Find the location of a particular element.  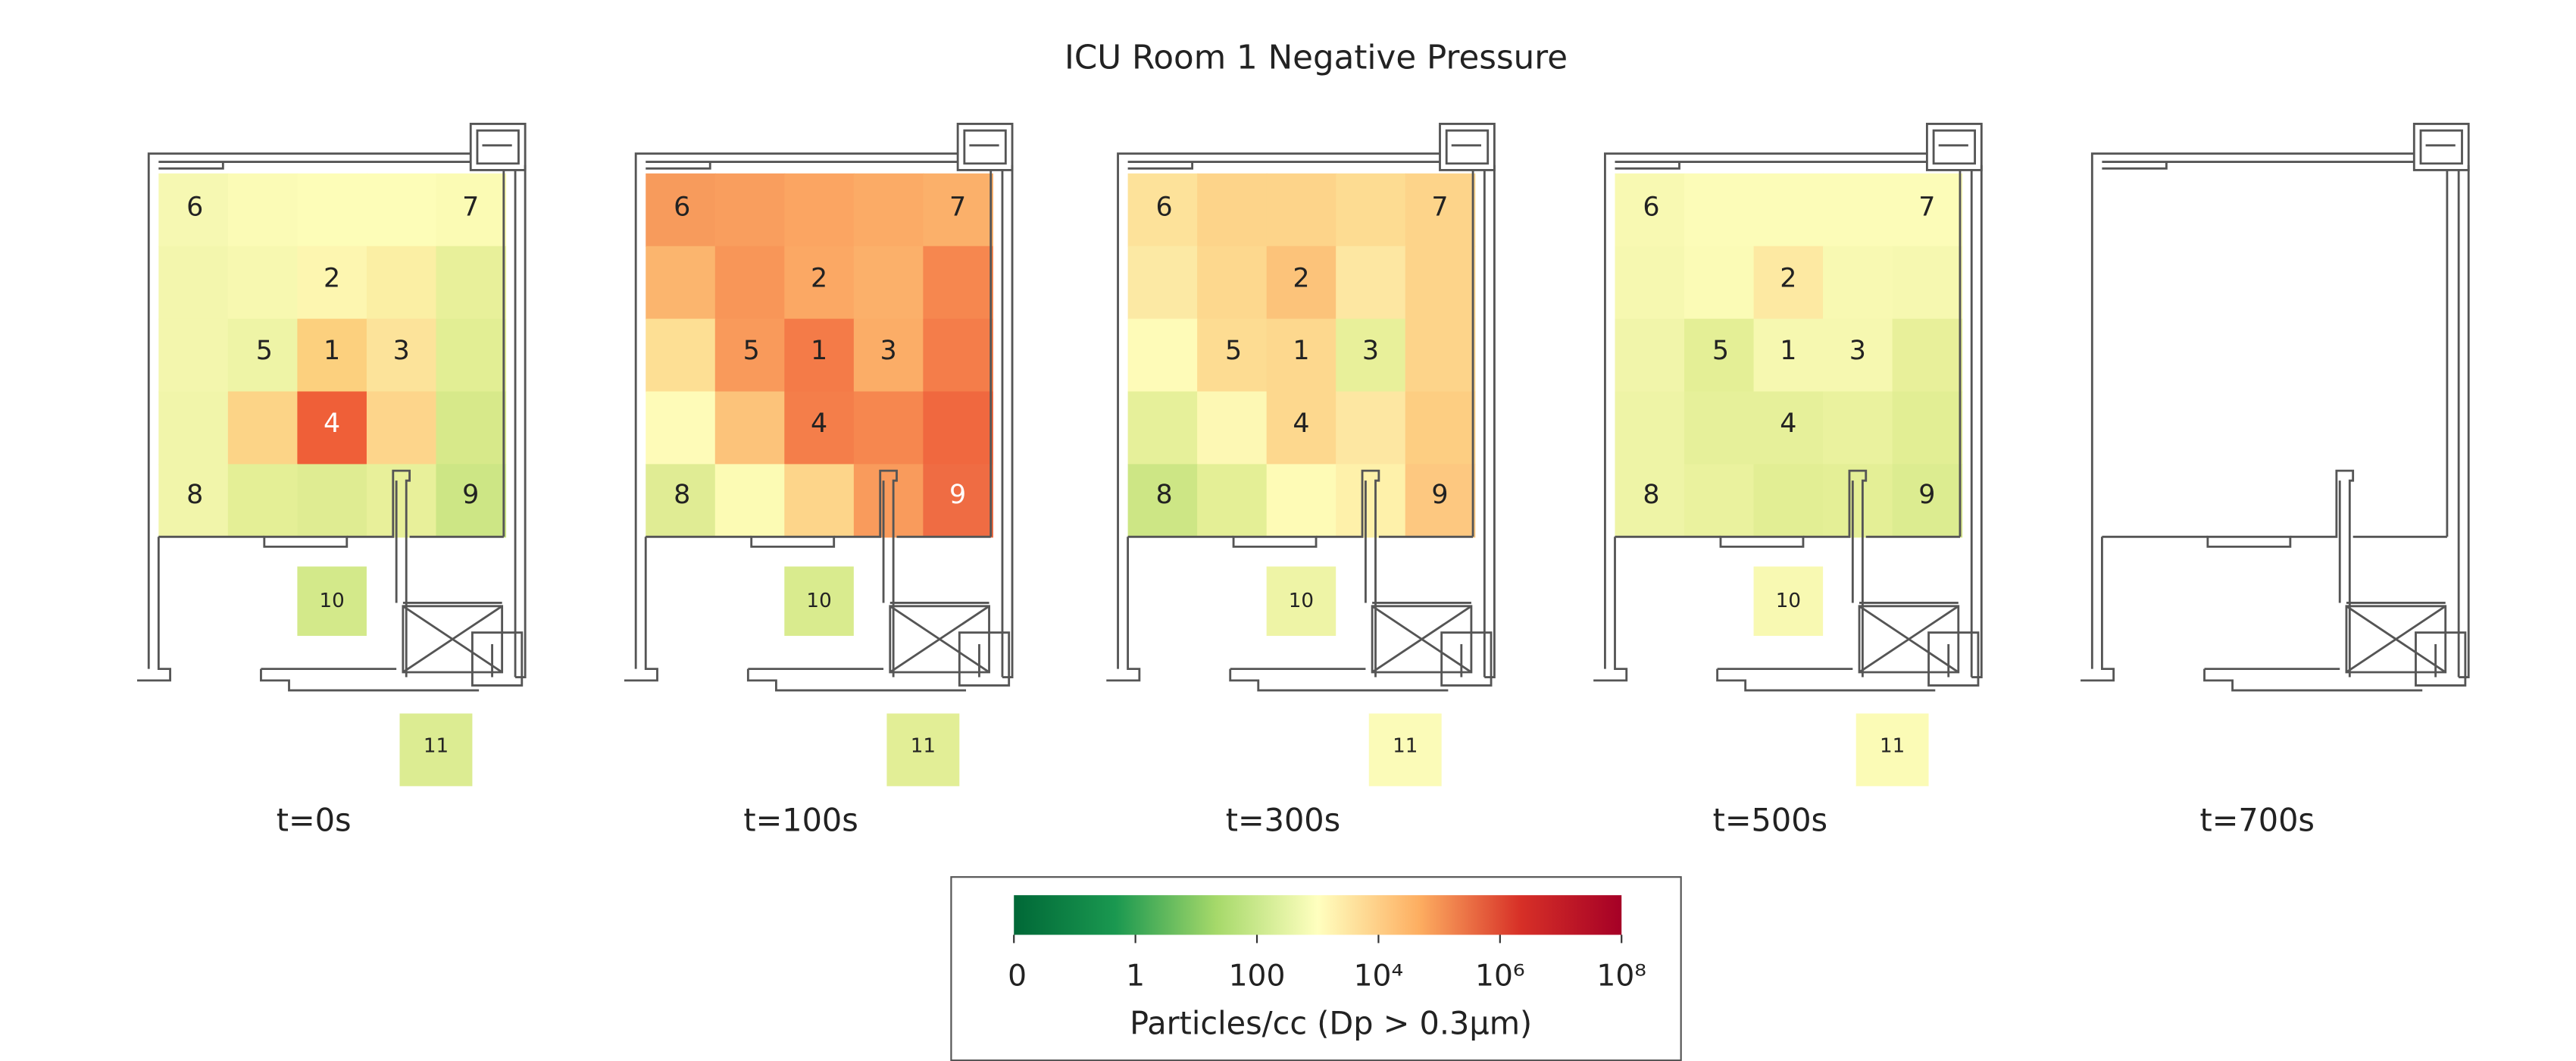

sensor-label: 7 is located at coordinates (1927, 207).